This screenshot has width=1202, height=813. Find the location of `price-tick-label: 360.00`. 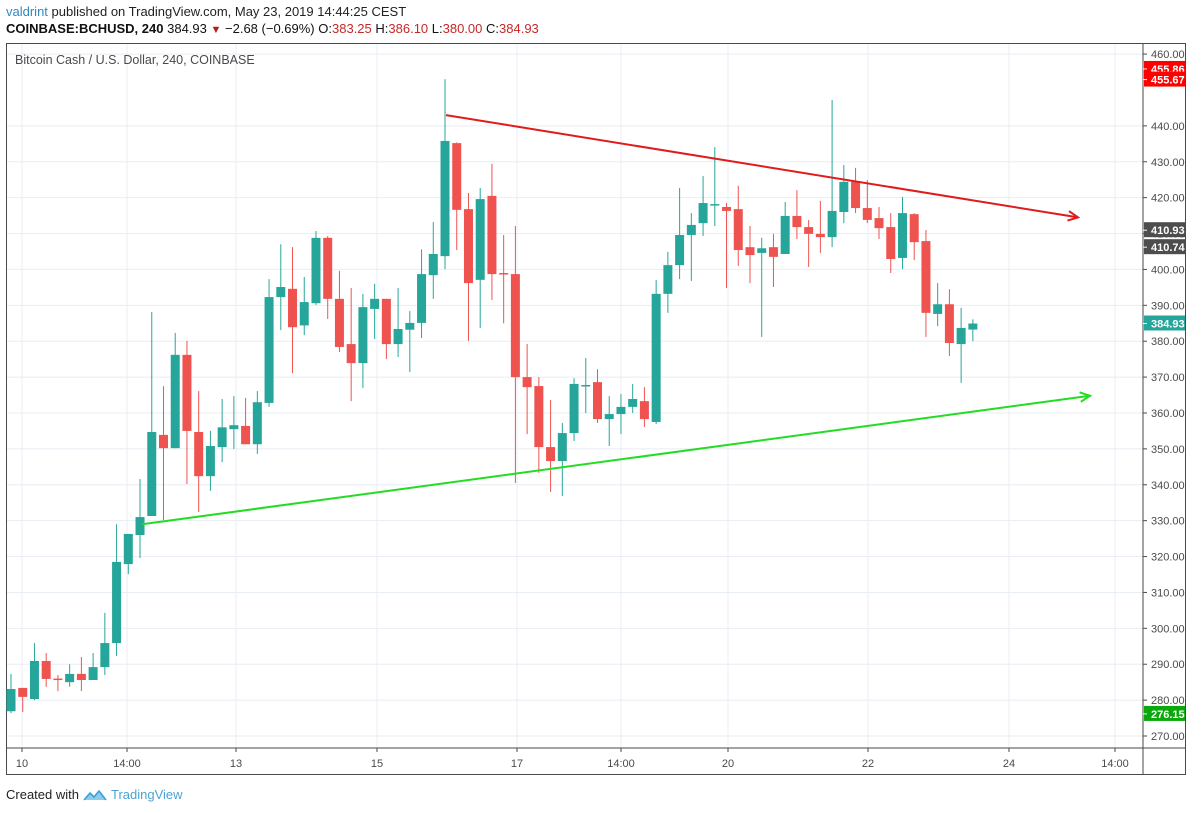

price-tick-label: 360.00 is located at coordinates (1168, 414).